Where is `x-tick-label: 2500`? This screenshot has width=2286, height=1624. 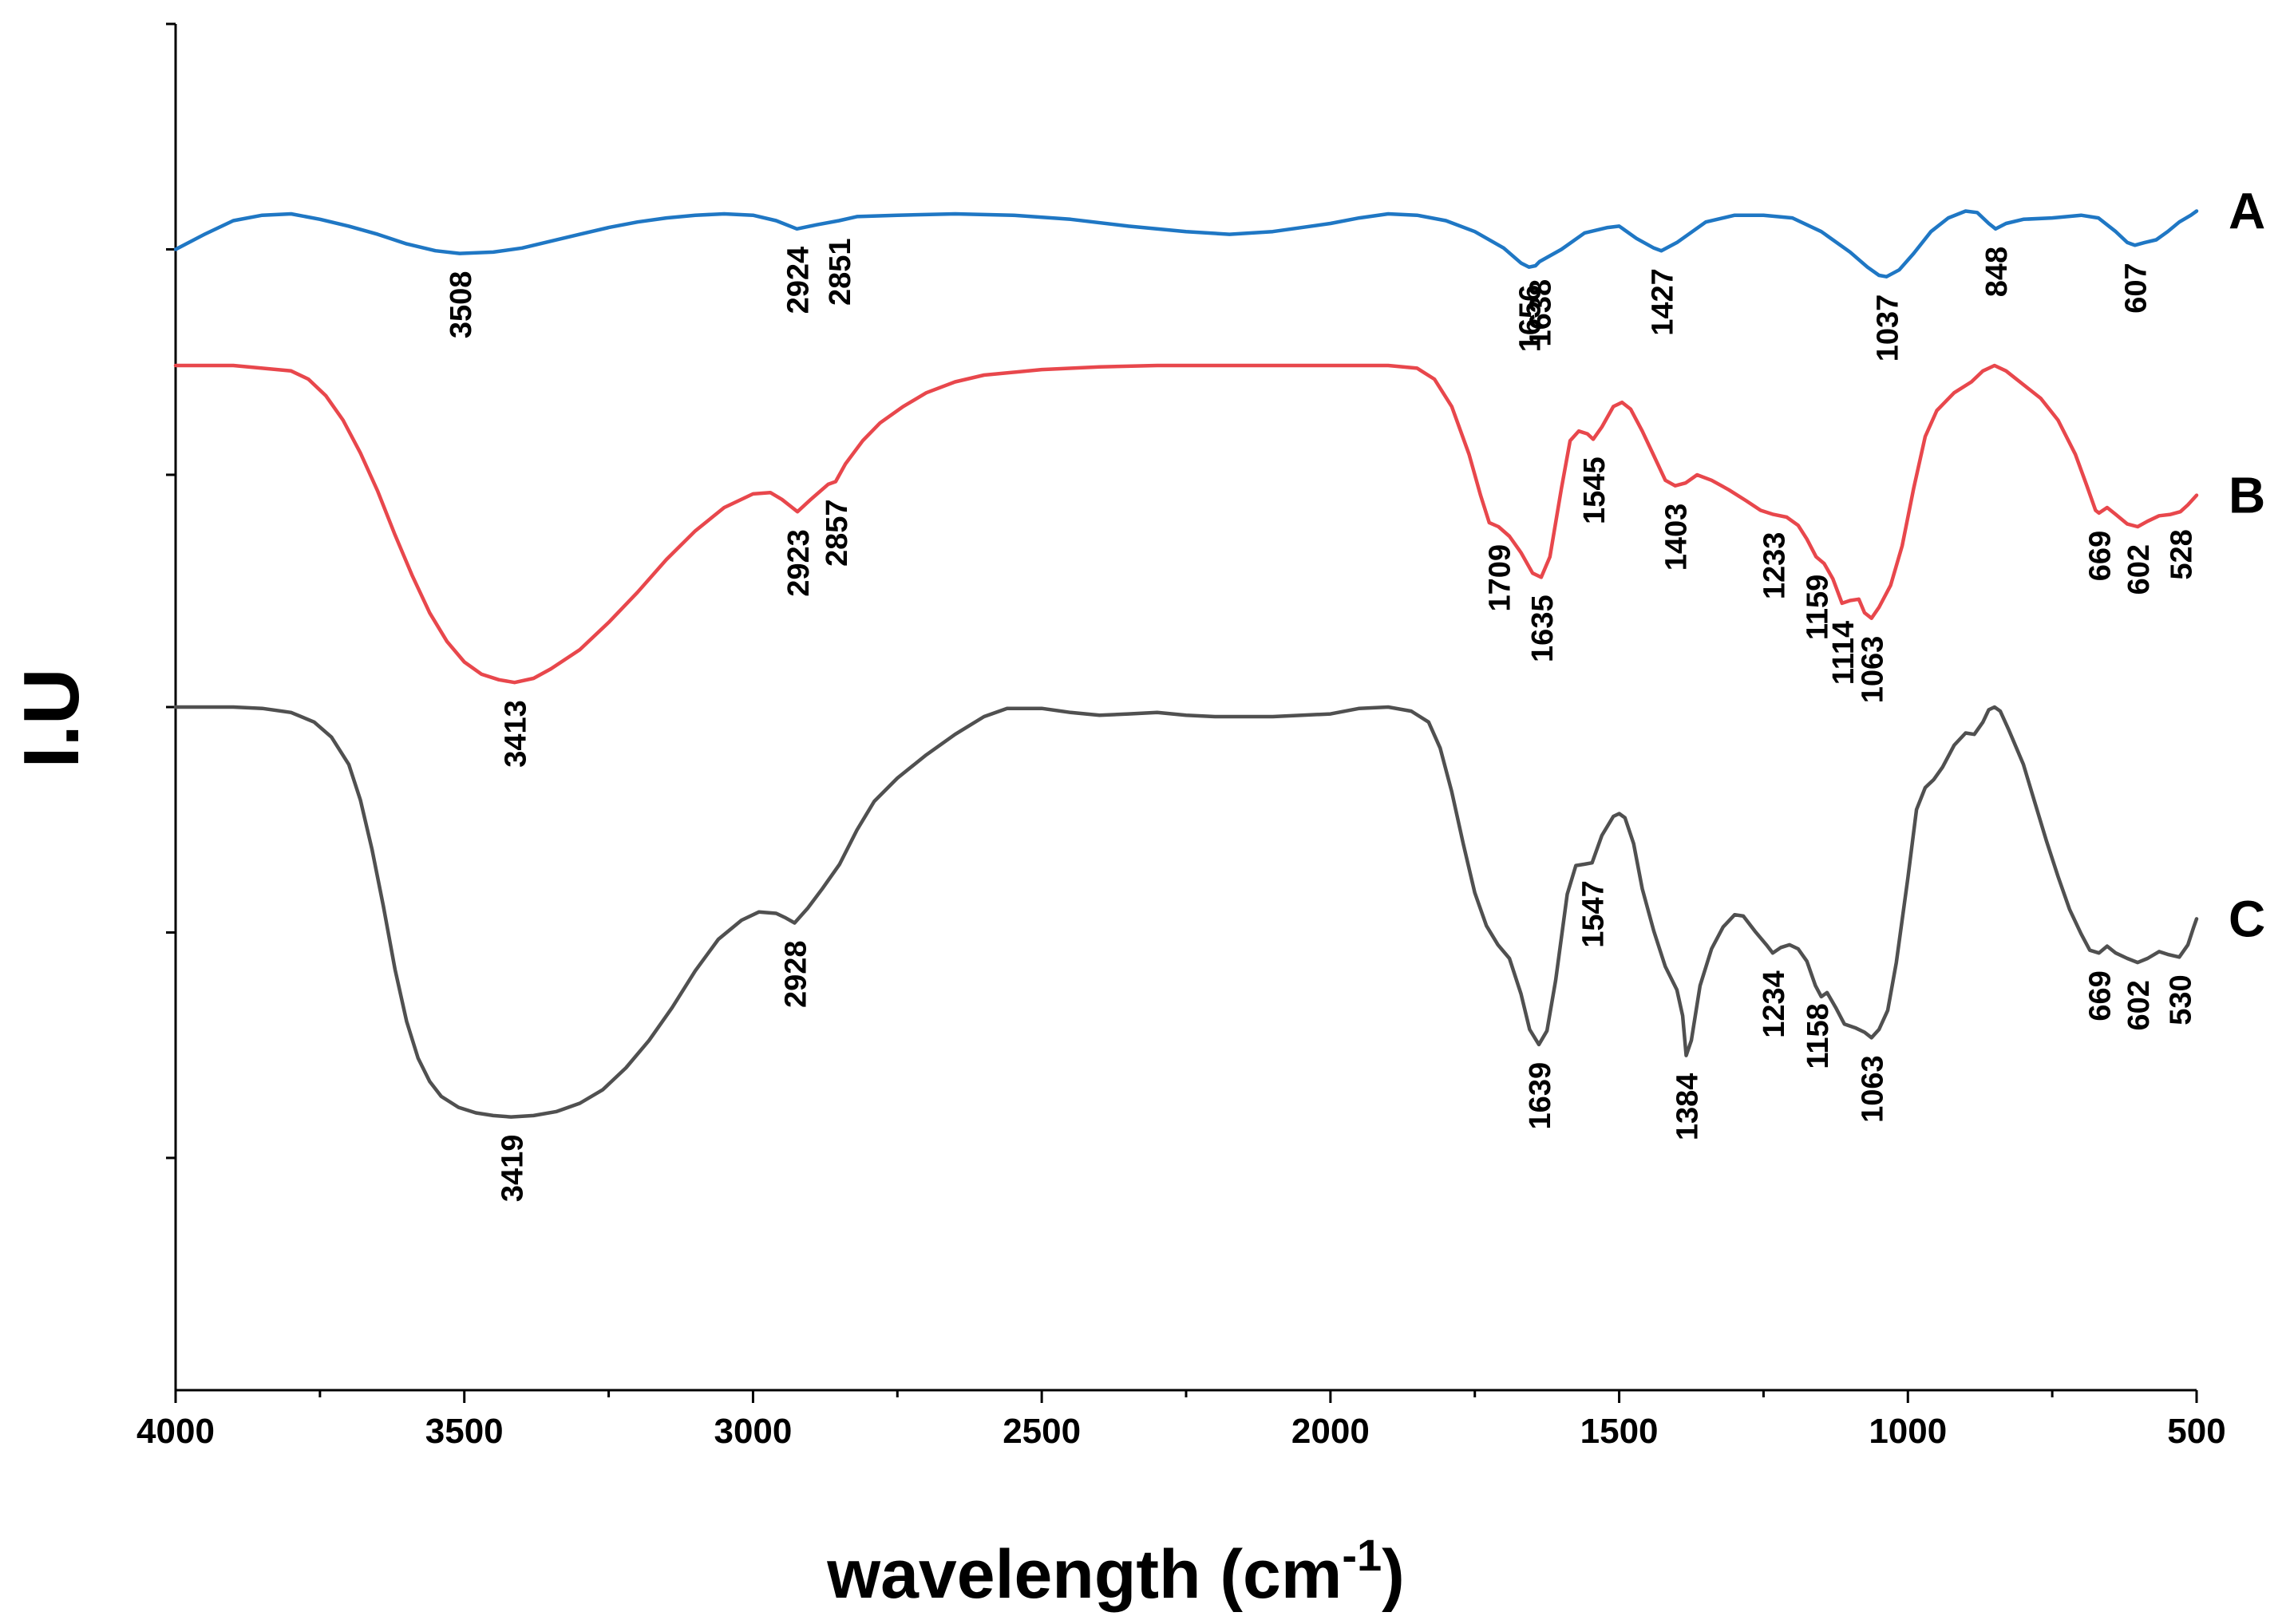
x-tick-label: 2500 is located at coordinates (1042, 1431).